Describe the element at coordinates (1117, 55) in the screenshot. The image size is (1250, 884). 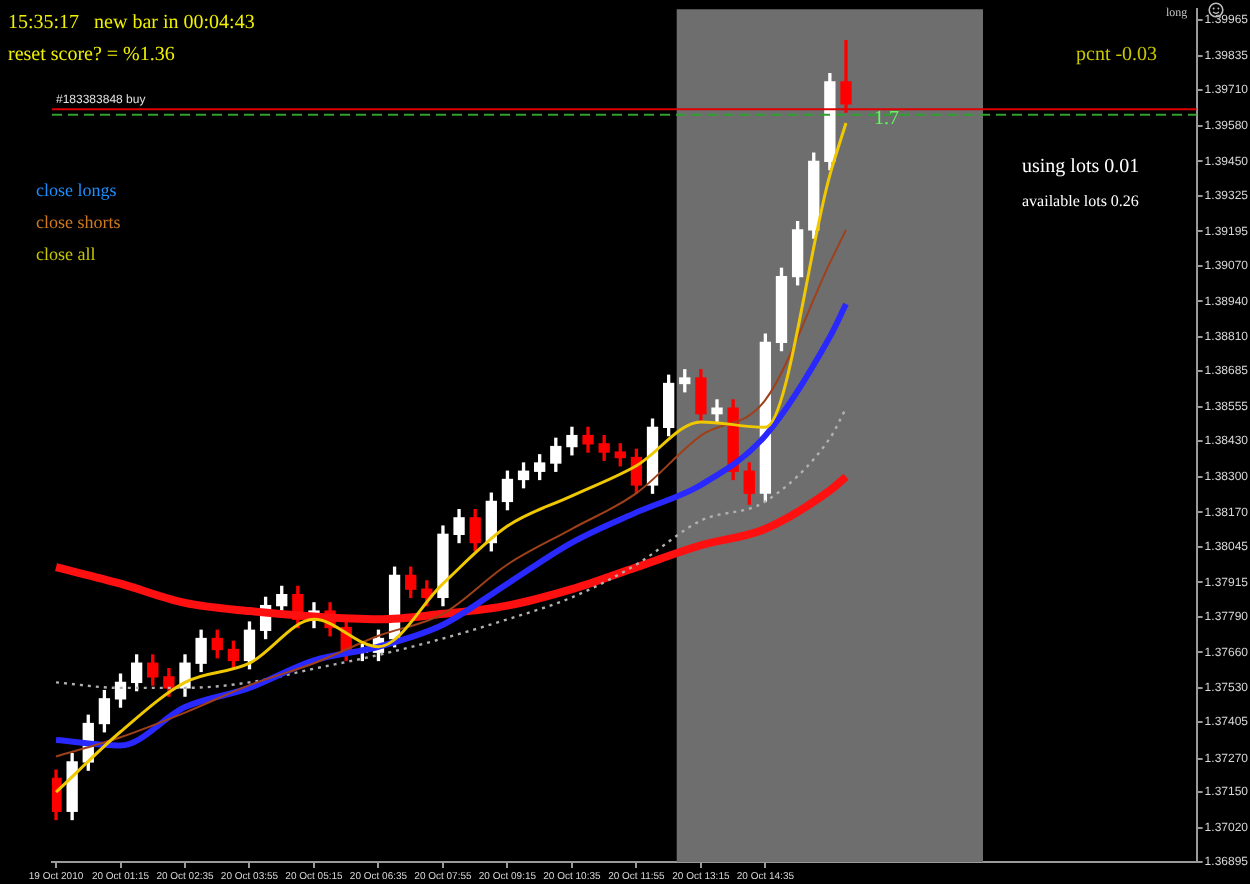
I see `annotation: pcnt -0.03` at that location.